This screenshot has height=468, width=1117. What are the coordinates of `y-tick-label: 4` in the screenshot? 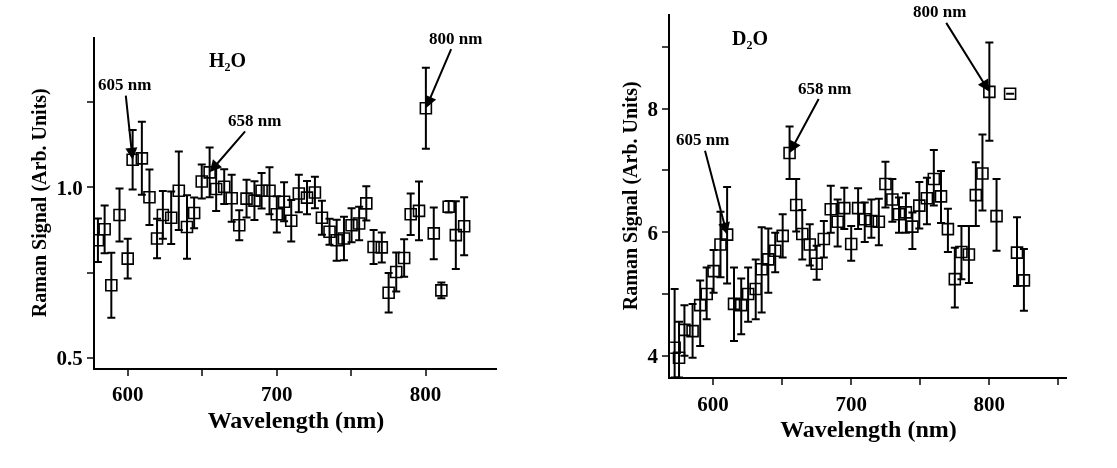 It's located at (653, 356).